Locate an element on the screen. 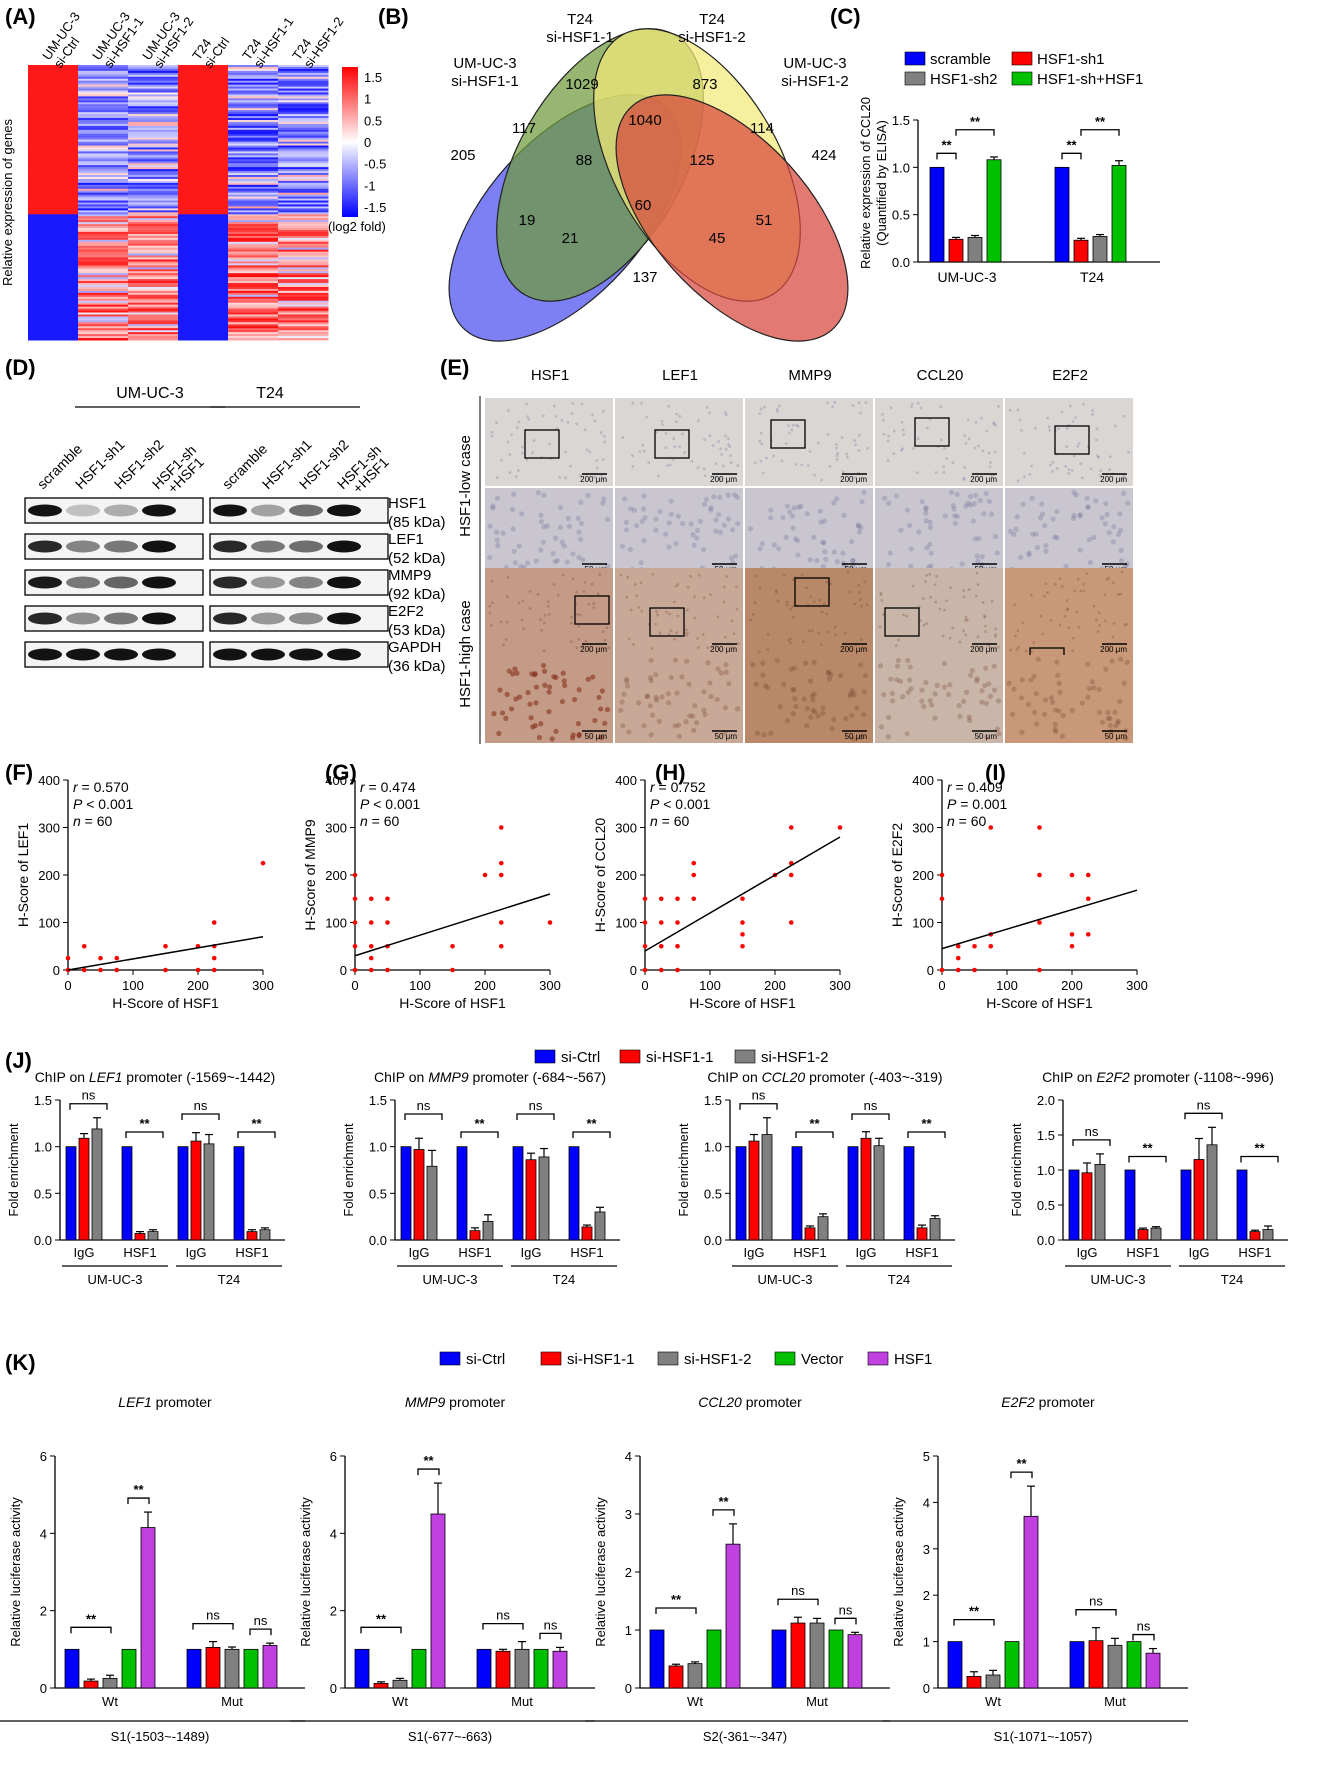 Image resolution: width=1333 pixels, height=1765 pixels. y-tick-label: 200 is located at coordinates (626, 875).